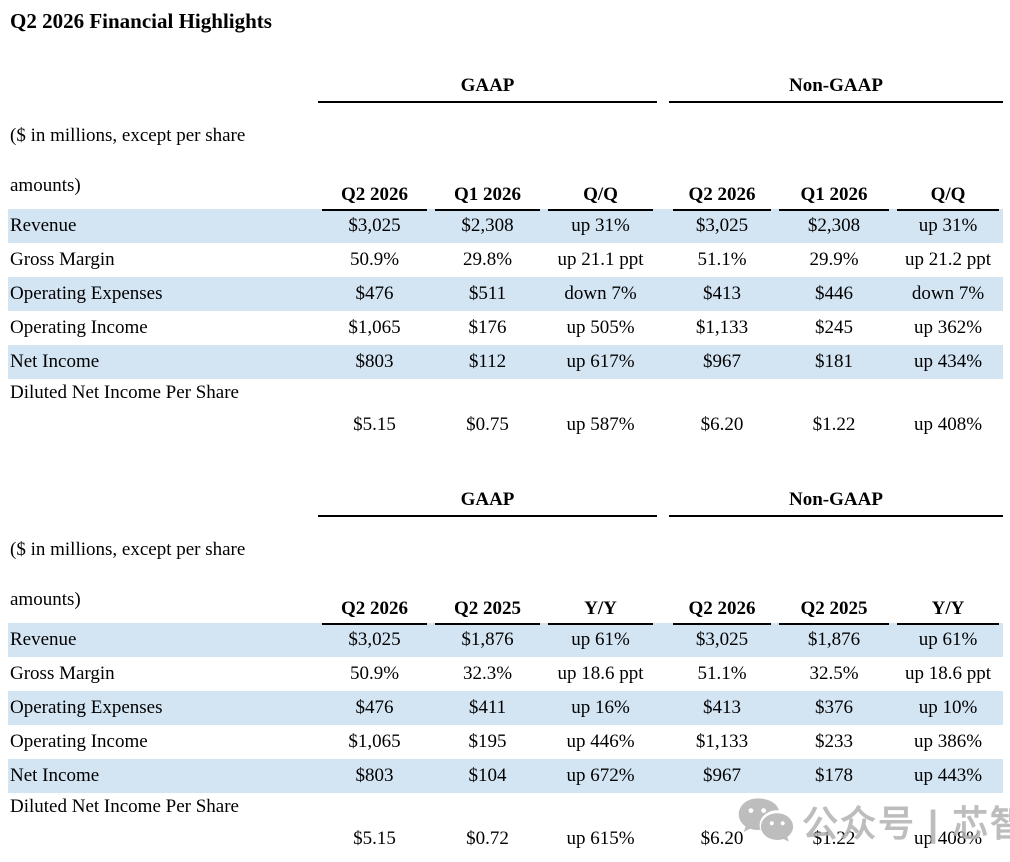 Image resolution: width=1010 pixels, height=862 pixels. I want to click on qq-col-ng-q1-2026: Q1 2026, so click(834, 197).